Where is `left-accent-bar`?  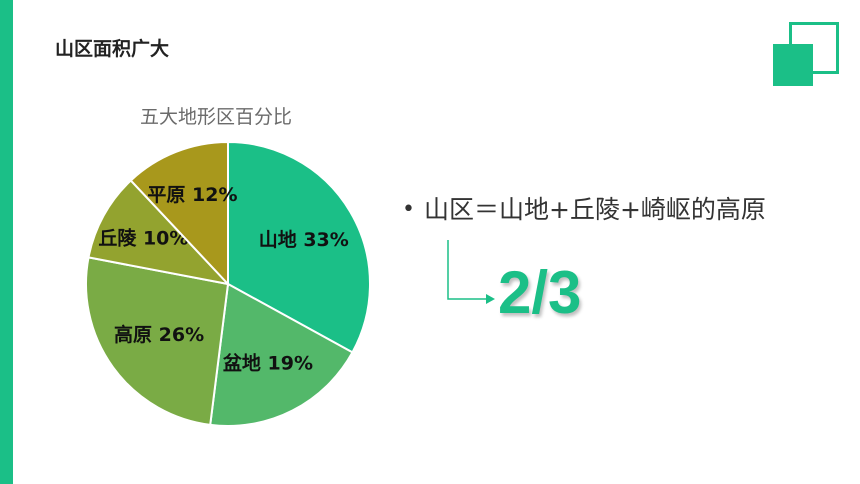
left-accent-bar is located at coordinates (6, 242).